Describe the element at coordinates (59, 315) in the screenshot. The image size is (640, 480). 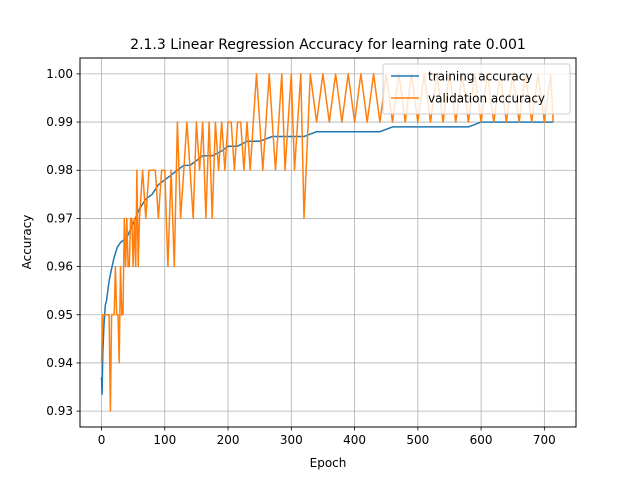
I see `y-tick-label: 0.95` at that location.